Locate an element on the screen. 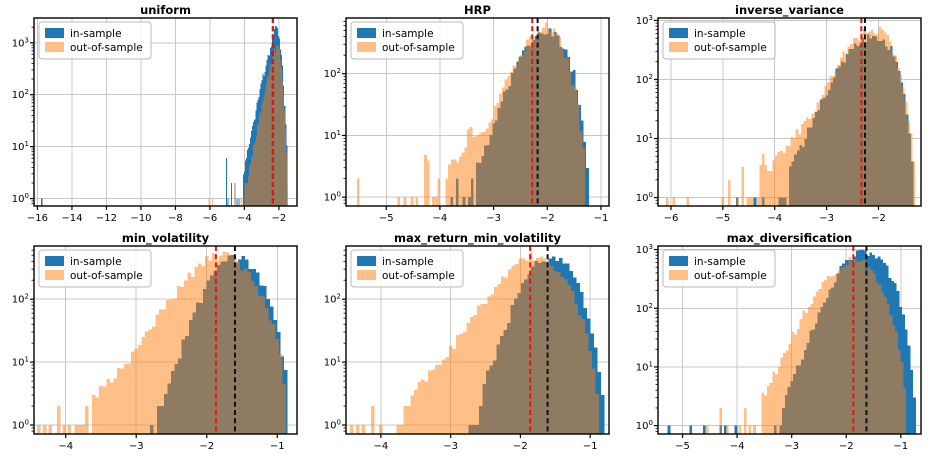 The image size is (936, 456). x-tick-label: −8 is located at coordinates (175, 218).